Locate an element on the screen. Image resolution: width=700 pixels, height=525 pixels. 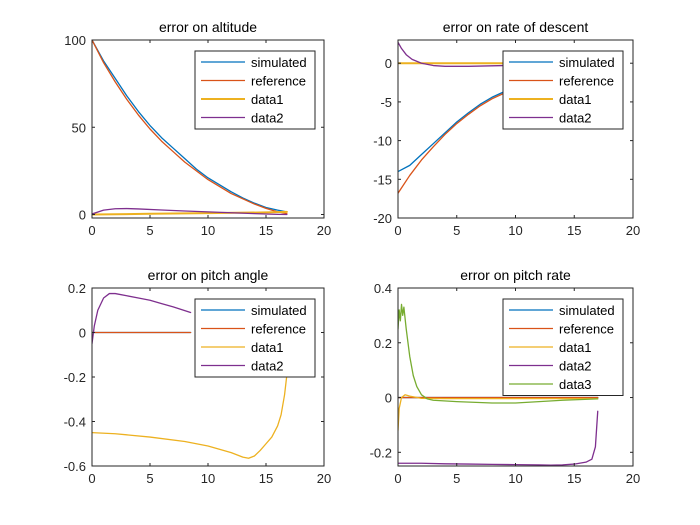
series-line-data3 is located at coordinates (498, 353).